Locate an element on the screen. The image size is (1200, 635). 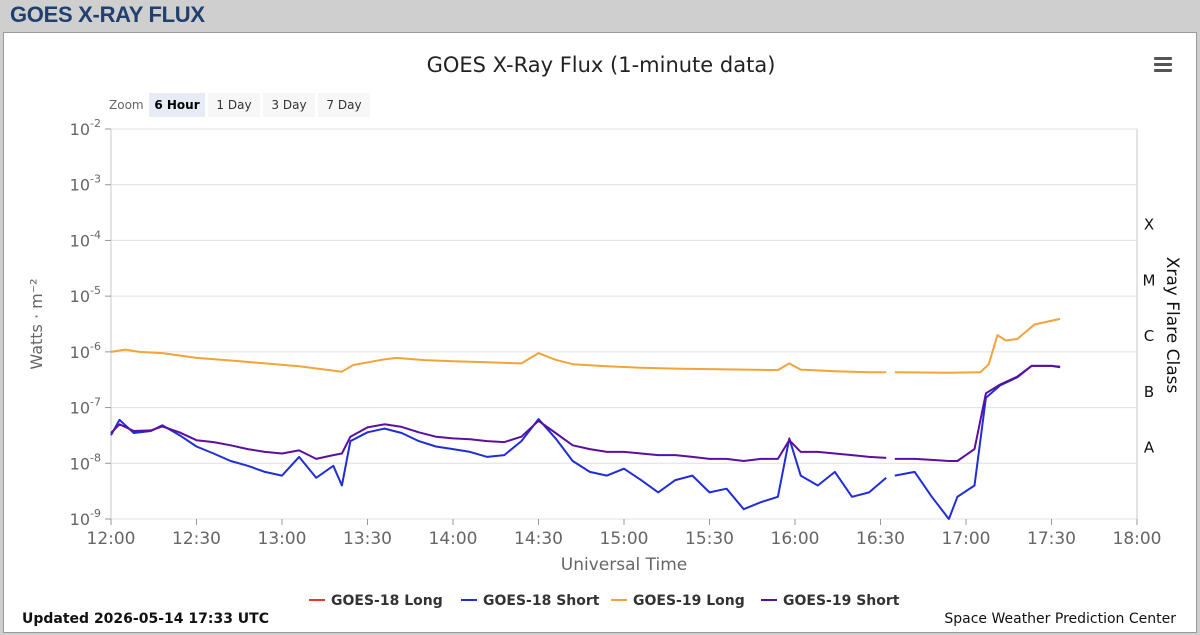
x-tick-label: 17:30 is located at coordinates (1051, 539).